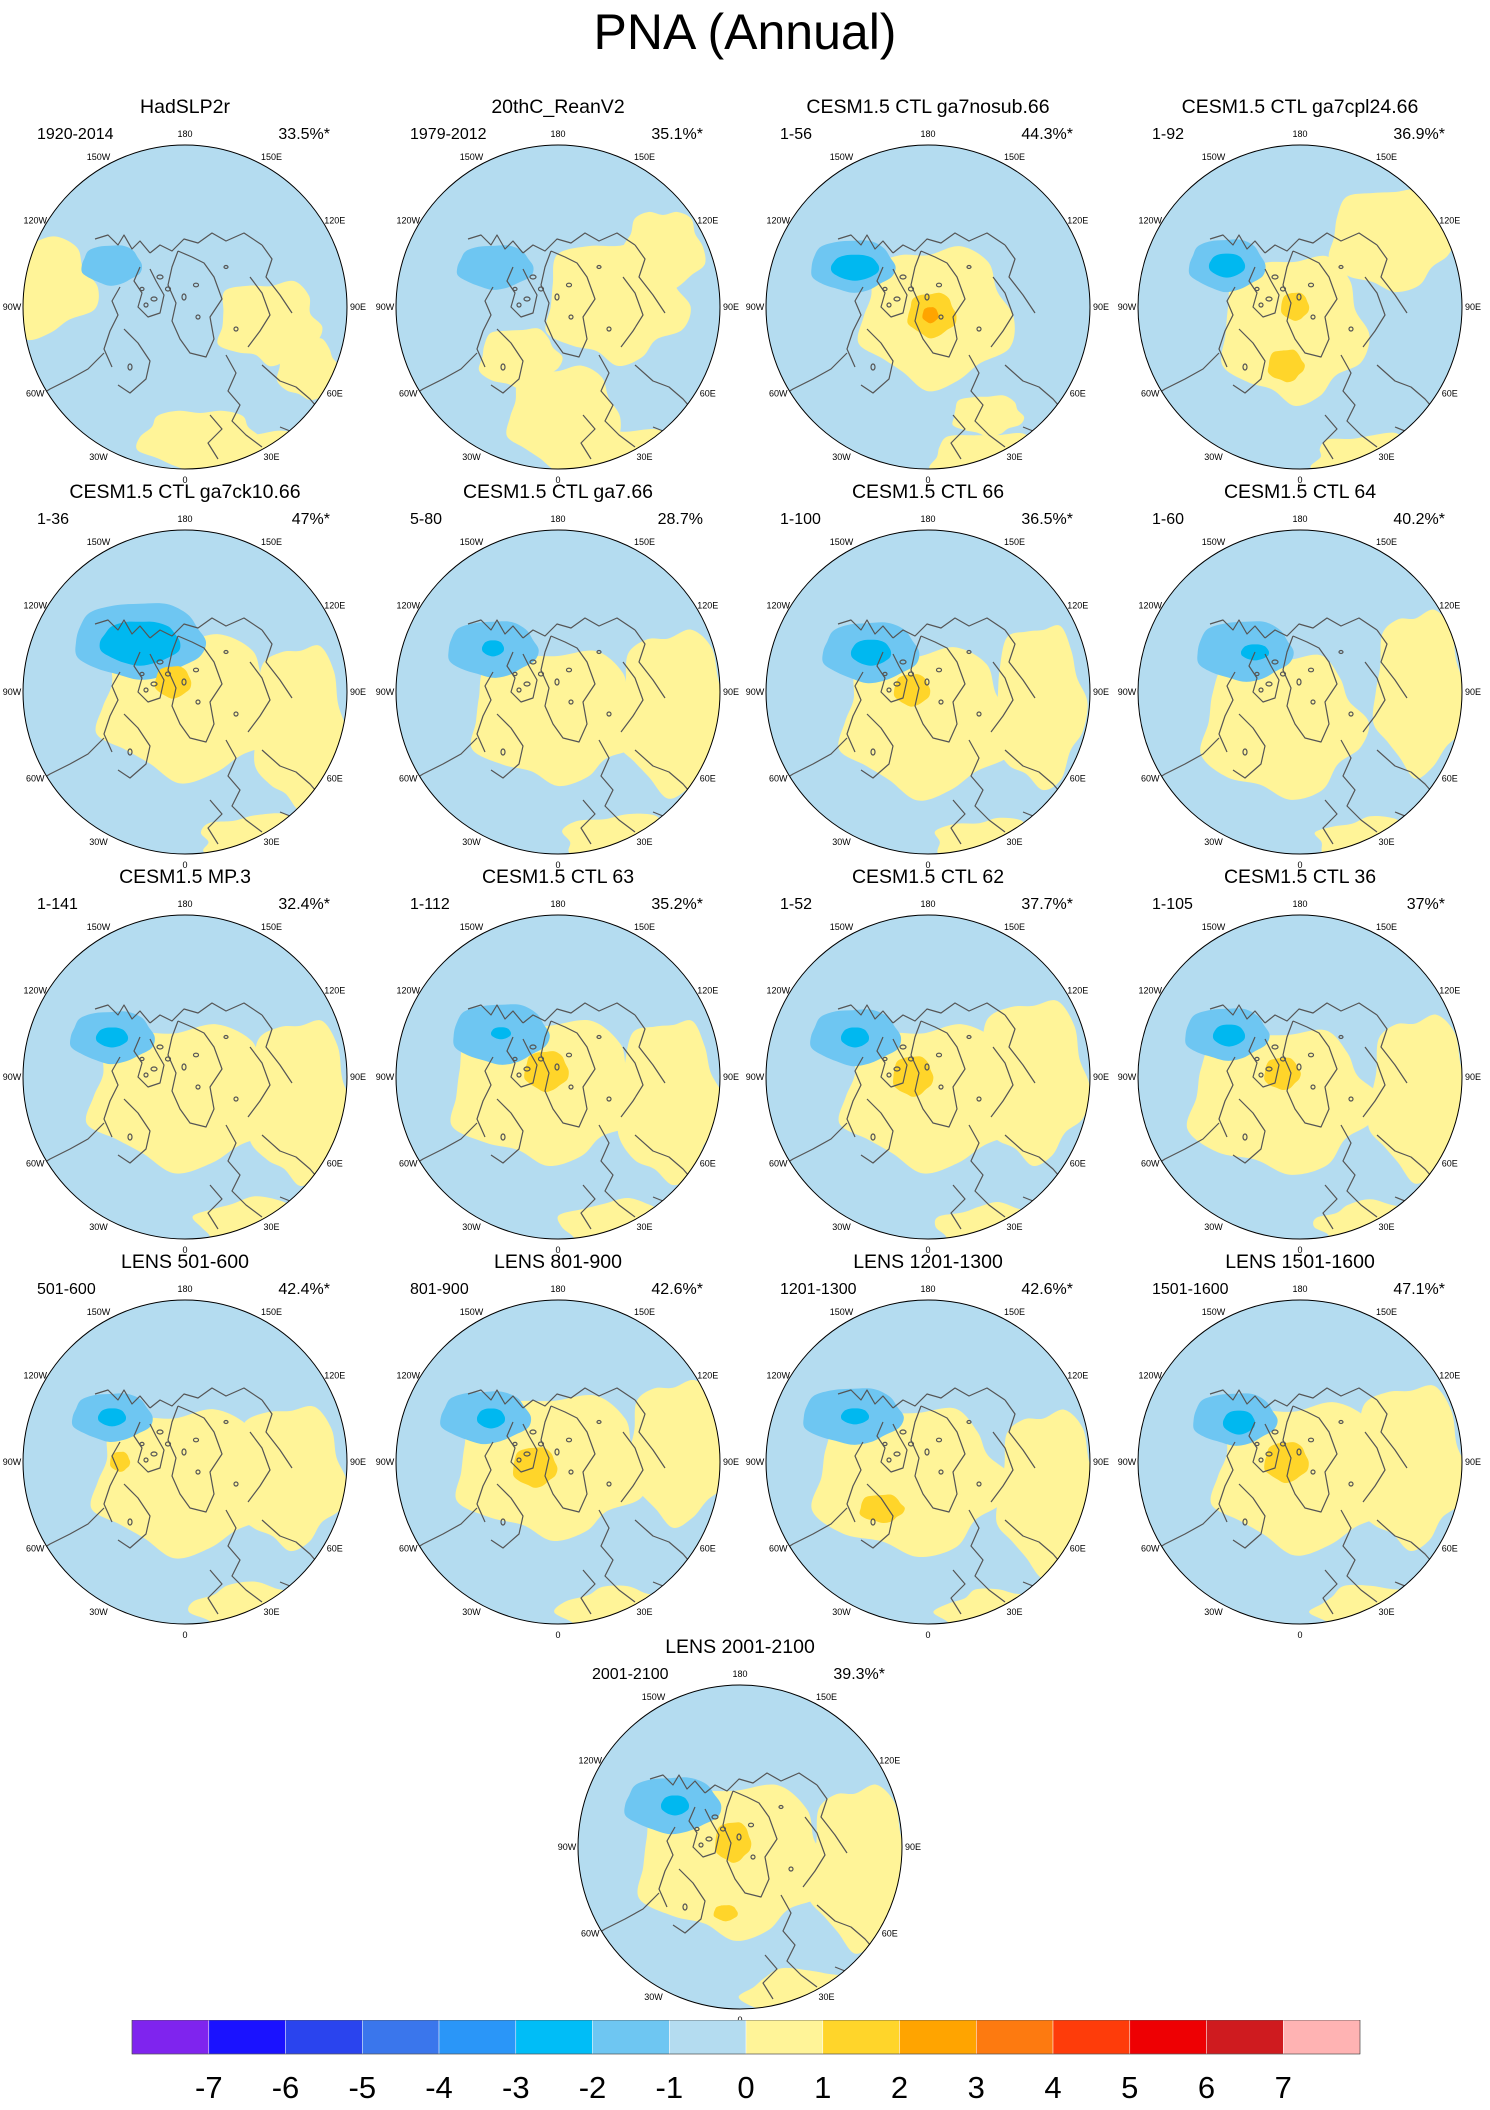  I want to click on panel-title: CESM1.5 CTL 36, so click(1300, 877).